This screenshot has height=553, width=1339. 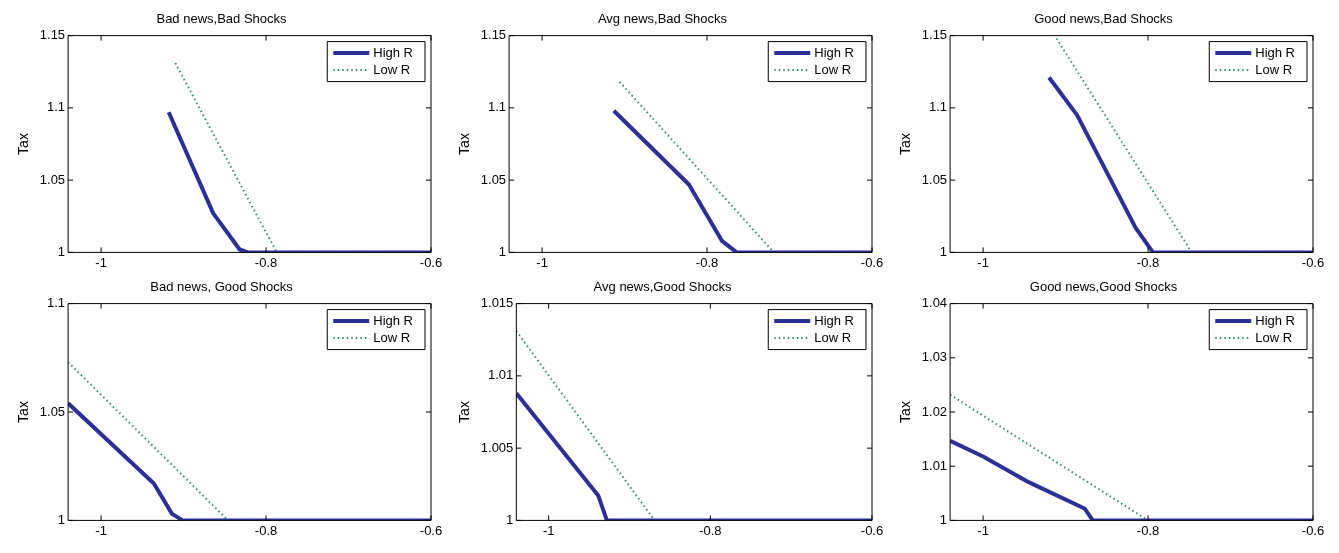 What do you see at coordinates (1104, 19) in the screenshot?
I see `chart-title: Good news,Bad Shocks` at bounding box center [1104, 19].